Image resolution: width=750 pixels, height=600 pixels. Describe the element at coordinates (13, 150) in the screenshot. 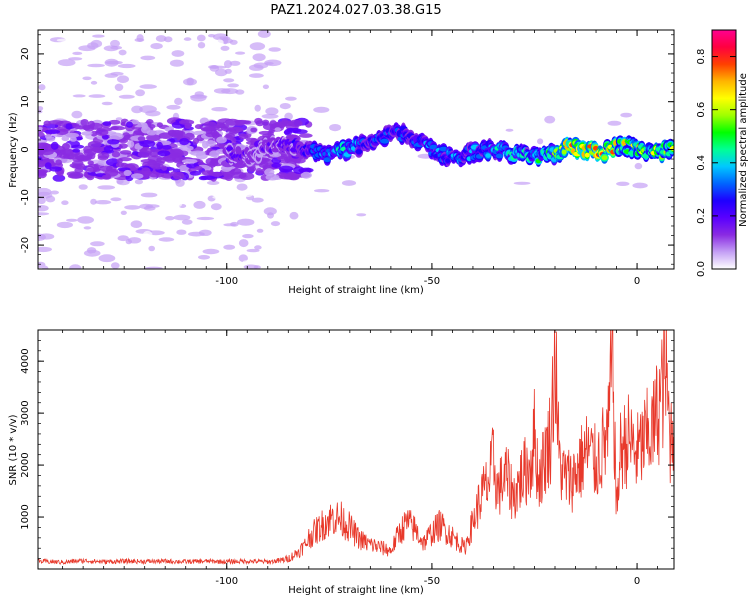

I see `spectrogram-ylabel: Frequency (Hz)` at that location.